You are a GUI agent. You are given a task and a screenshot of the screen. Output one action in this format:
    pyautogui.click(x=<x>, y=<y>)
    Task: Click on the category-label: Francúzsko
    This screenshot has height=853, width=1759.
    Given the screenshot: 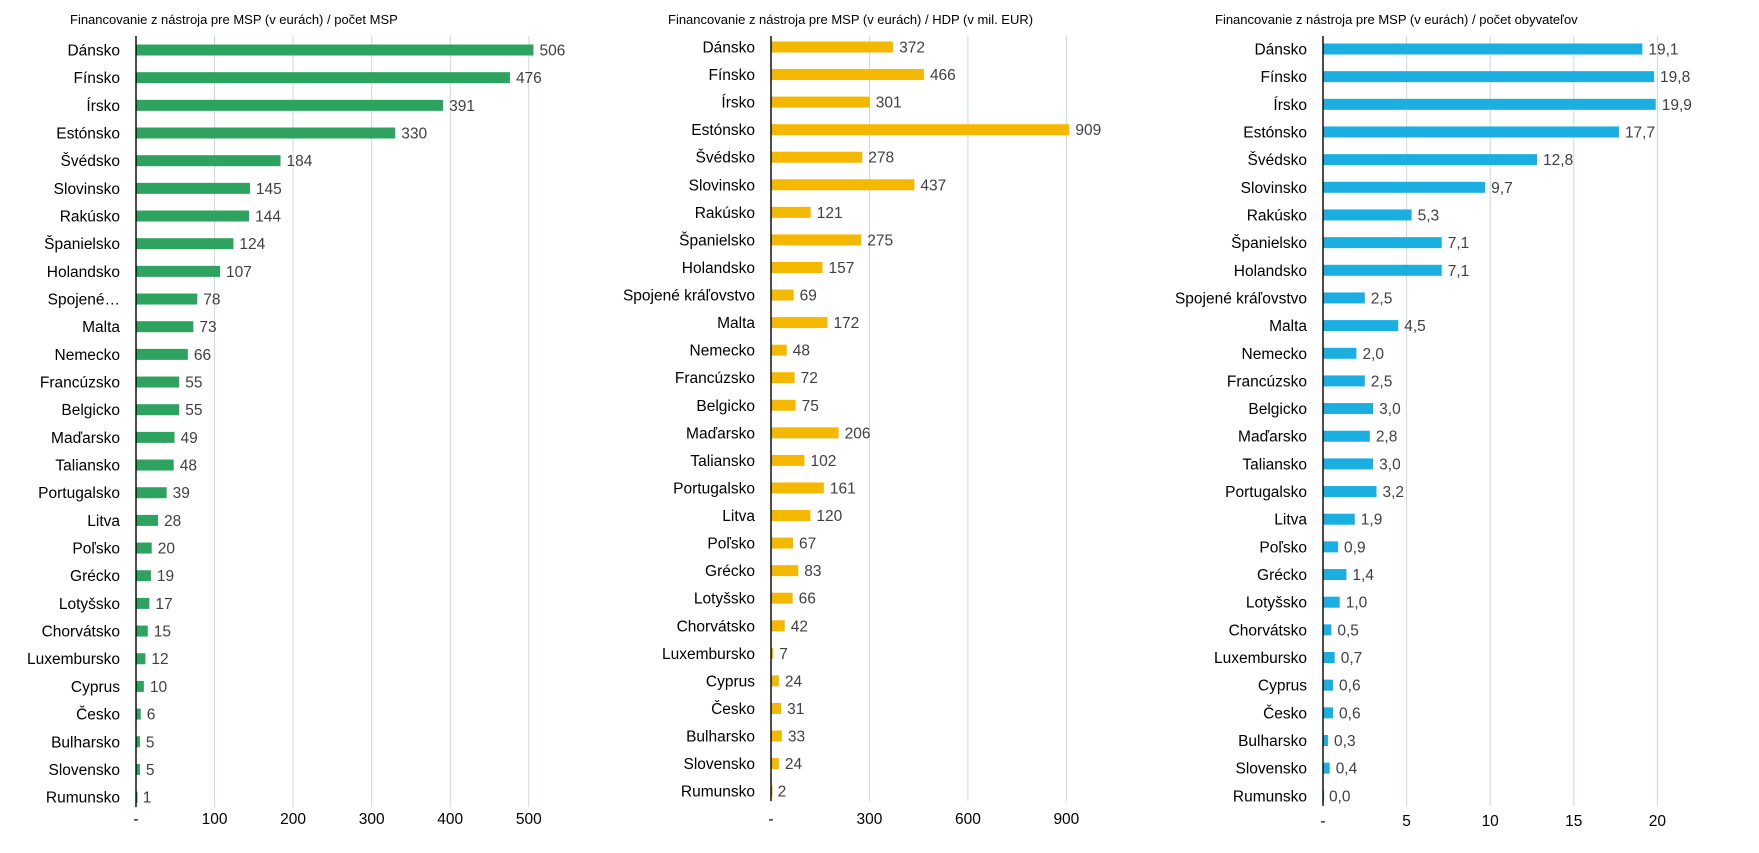 What is the action you would take?
    pyautogui.click(x=80, y=383)
    